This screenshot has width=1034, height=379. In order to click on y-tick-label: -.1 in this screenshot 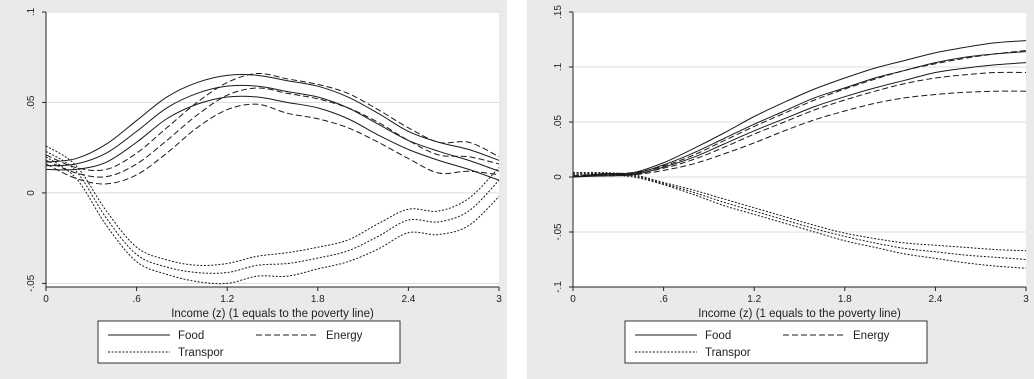, I will do `click(558, 287)`.